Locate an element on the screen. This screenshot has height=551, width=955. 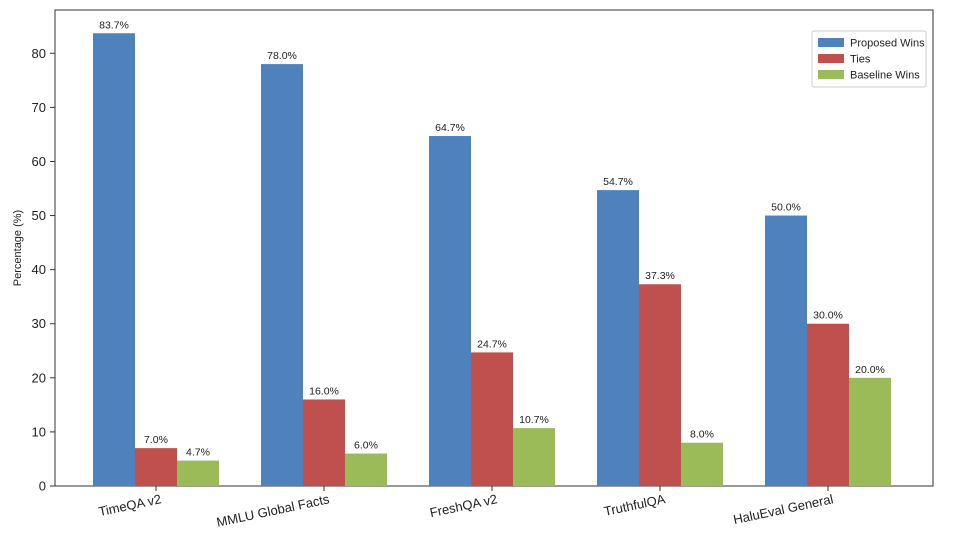
y-tick-label: 40 is located at coordinates (39, 269).